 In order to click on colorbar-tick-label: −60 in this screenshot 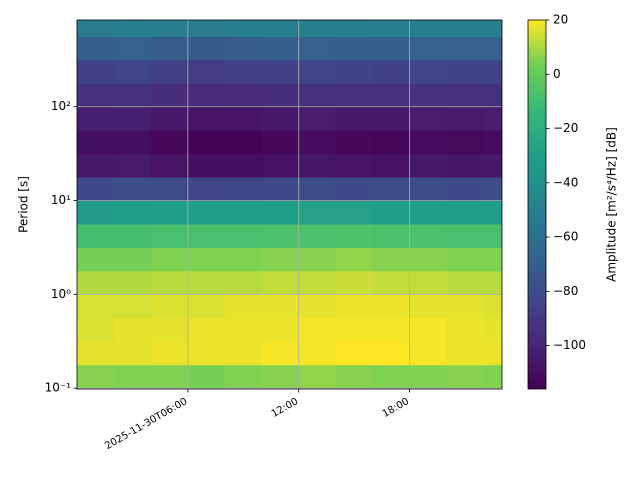, I will do `click(565, 237)`.